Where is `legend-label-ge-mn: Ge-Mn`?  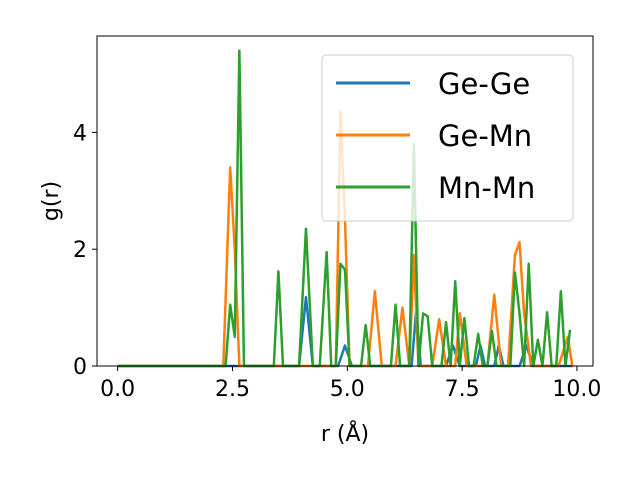
legend-label-ge-mn: Ge-Mn is located at coordinates (485, 136).